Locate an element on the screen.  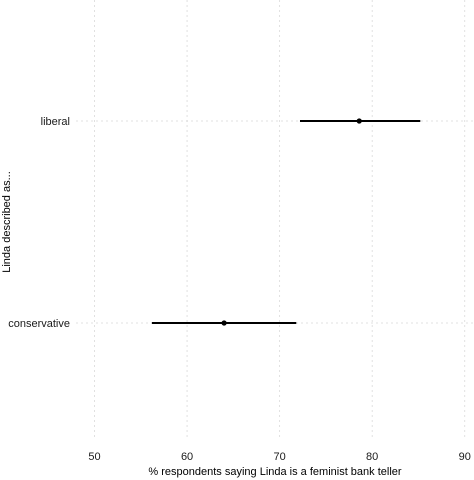
x-tick-label: 60 is located at coordinates (187, 457).